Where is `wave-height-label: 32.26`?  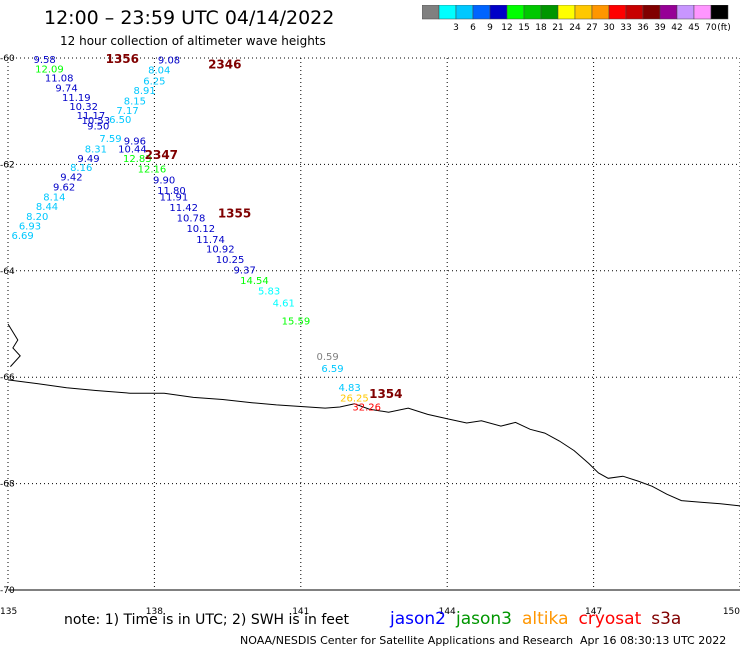
wave-height-label: 32.26 is located at coordinates (366, 407).